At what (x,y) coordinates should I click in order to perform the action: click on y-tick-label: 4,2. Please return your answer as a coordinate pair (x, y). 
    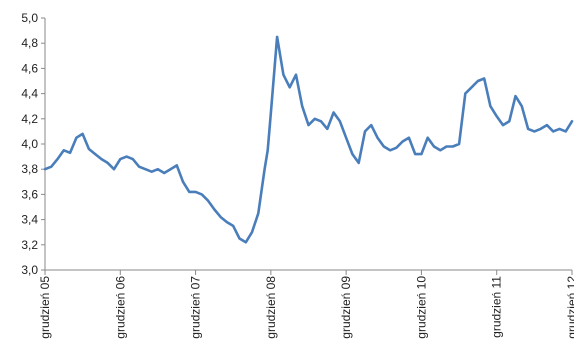
    Looking at the image, I should click on (29, 119).